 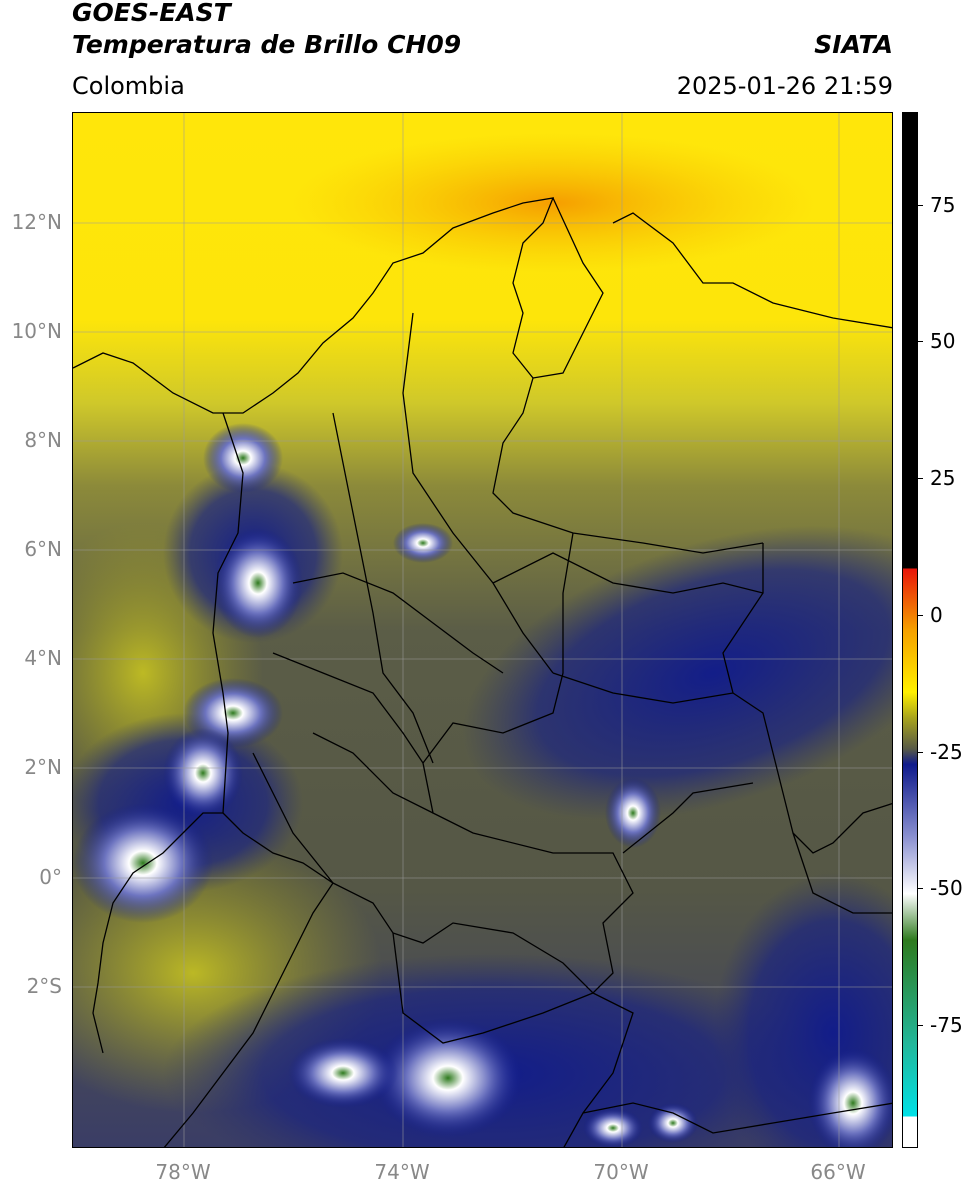 What do you see at coordinates (36, 331) in the screenshot?
I see `lat-label-10n: 10°N` at bounding box center [36, 331].